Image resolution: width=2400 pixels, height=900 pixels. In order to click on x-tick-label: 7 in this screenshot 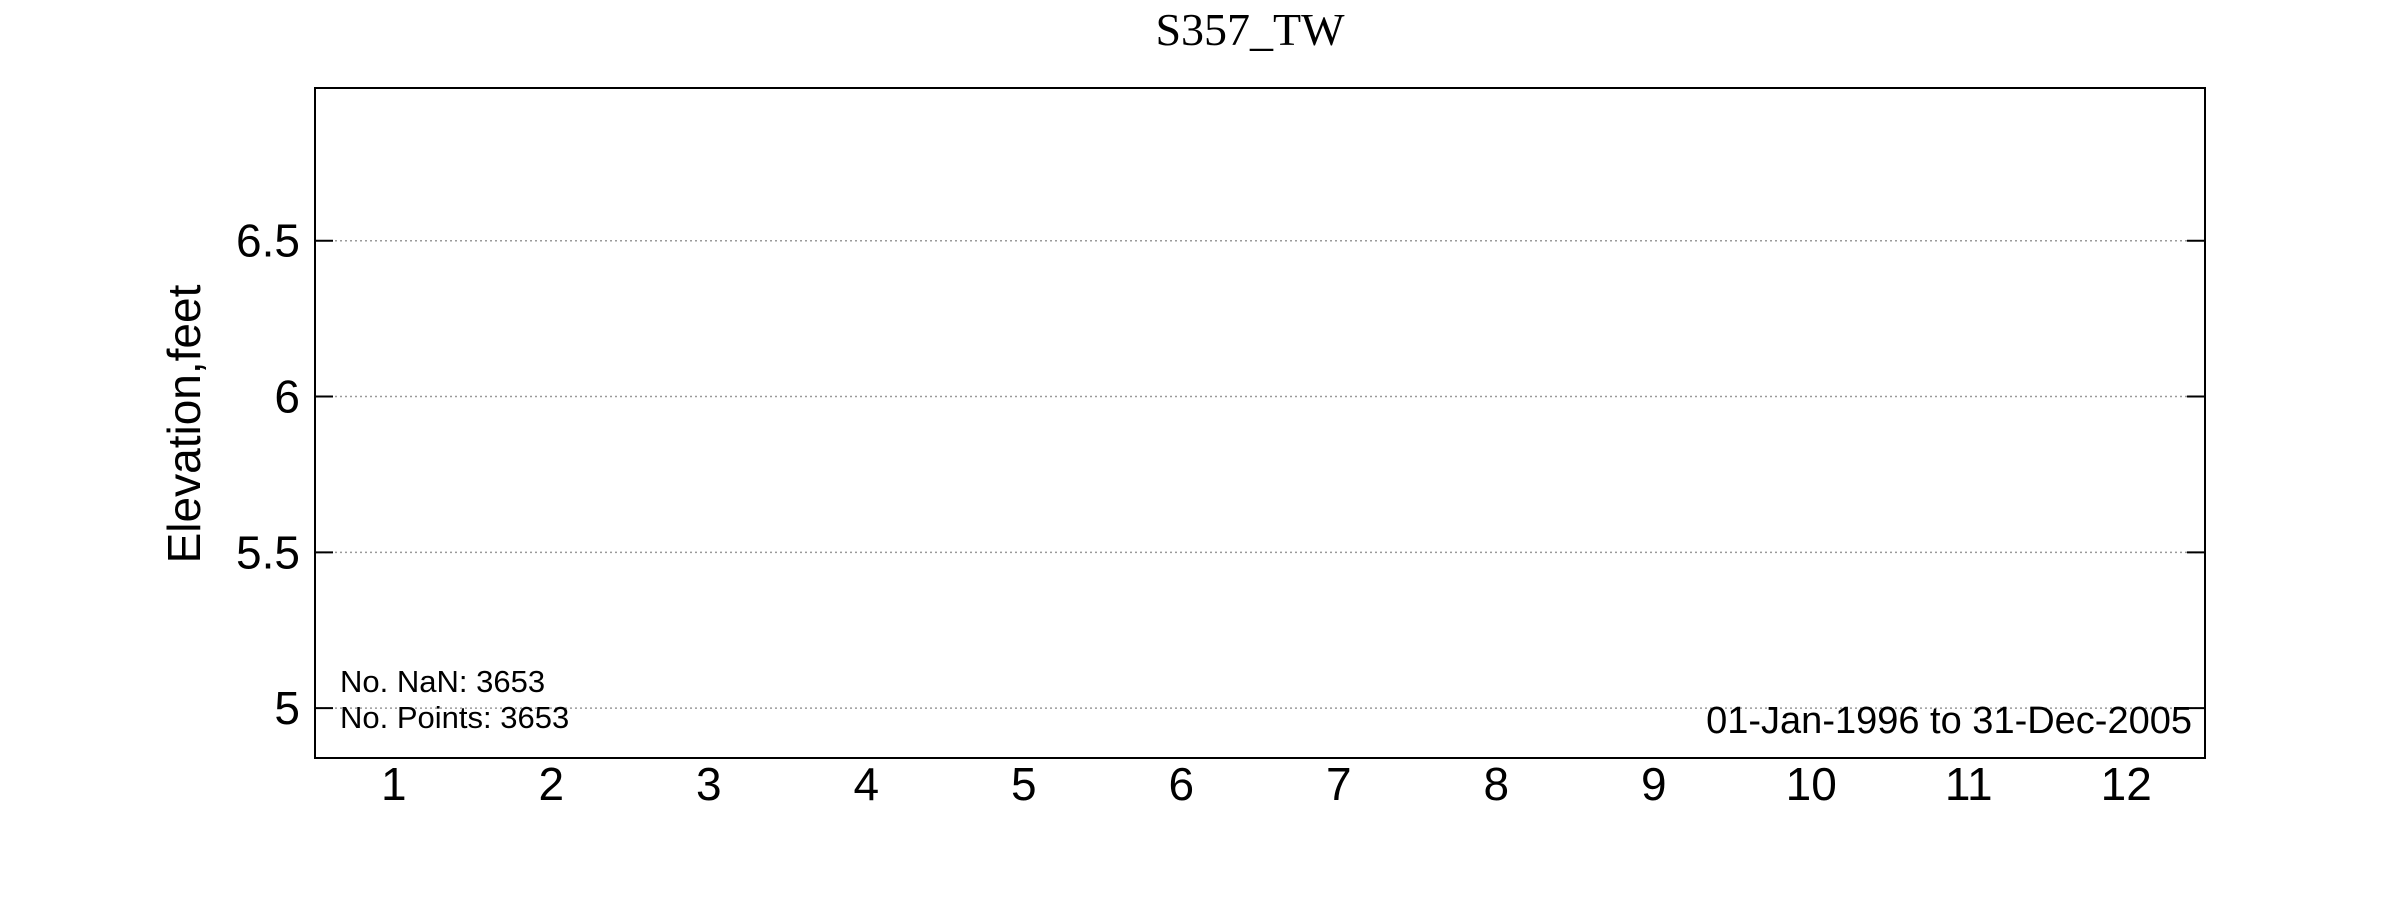, I will do `click(1339, 784)`.